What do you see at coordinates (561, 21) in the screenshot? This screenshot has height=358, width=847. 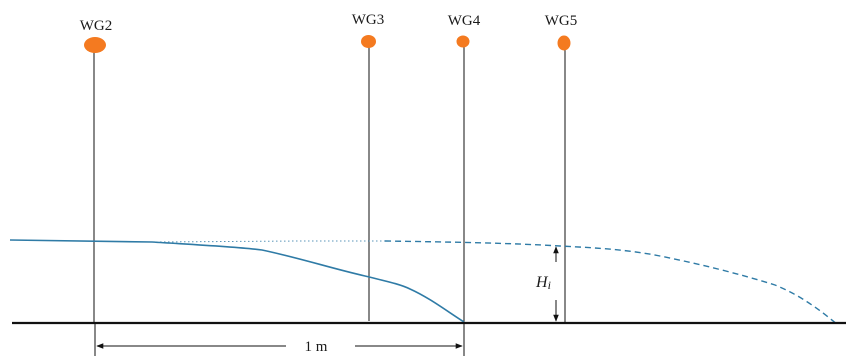 I see `gauge-label-wg5: WG5` at bounding box center [561, 21].